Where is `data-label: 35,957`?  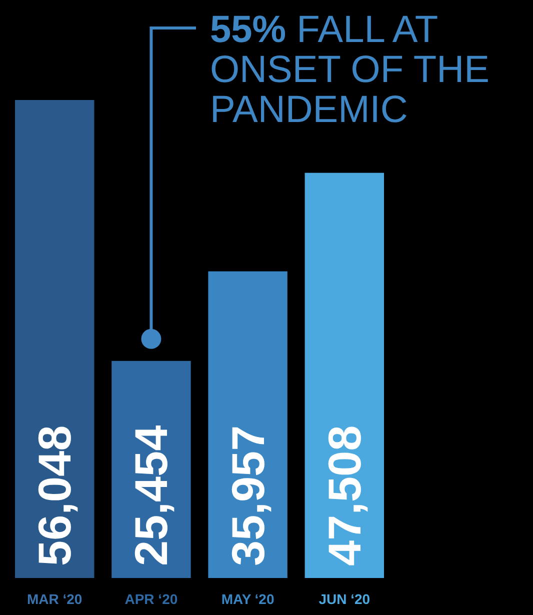
data-label: 35,957 is located at coordinates (248, 495).